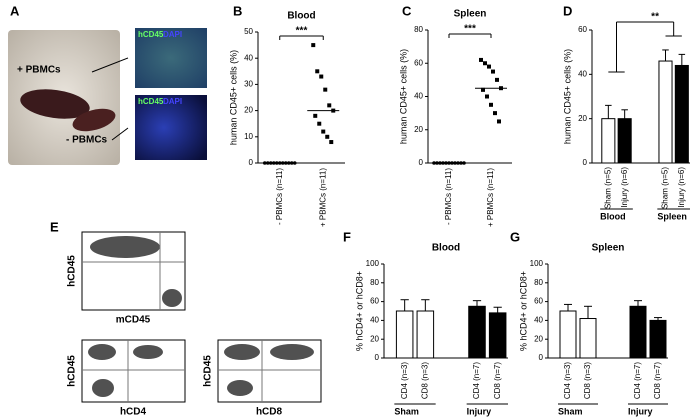 Image resolution: width=700 pixels, height=419 pixels. What do you see at coordinates (515, 236) in the screenshot?
I see `panel-label: G` at bounding box center [515, 236].